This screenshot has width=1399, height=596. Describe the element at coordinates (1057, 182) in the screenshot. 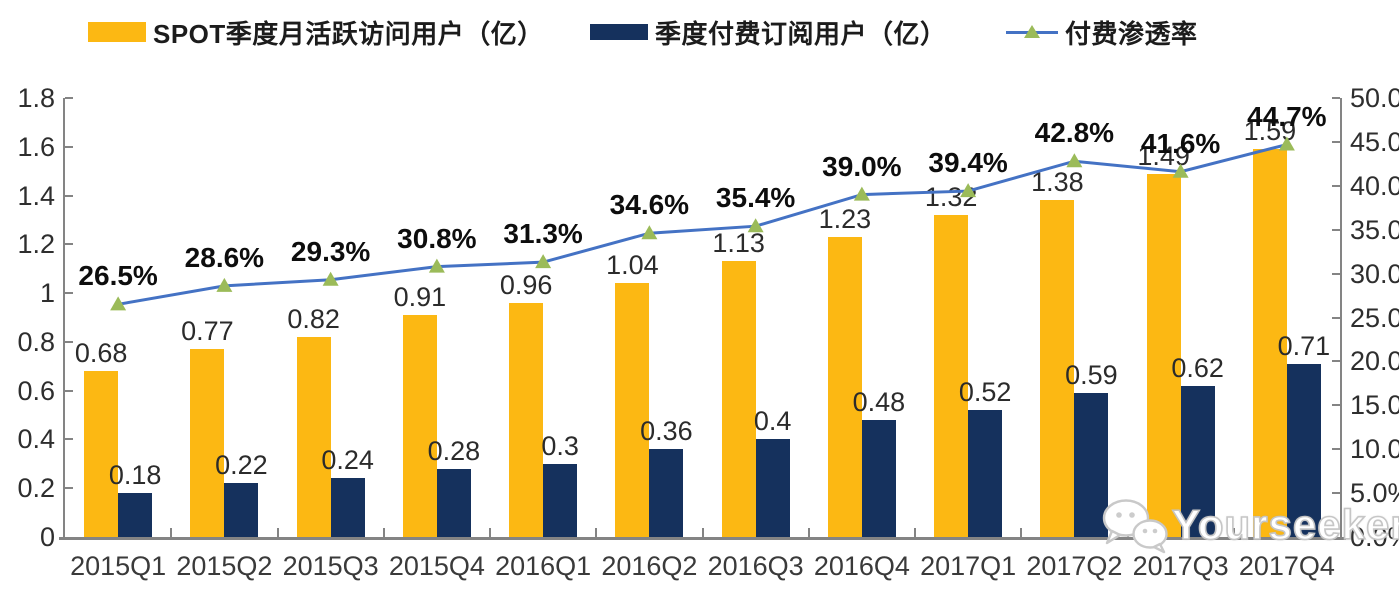

I see `mau-value-label: 1.38` at that location.